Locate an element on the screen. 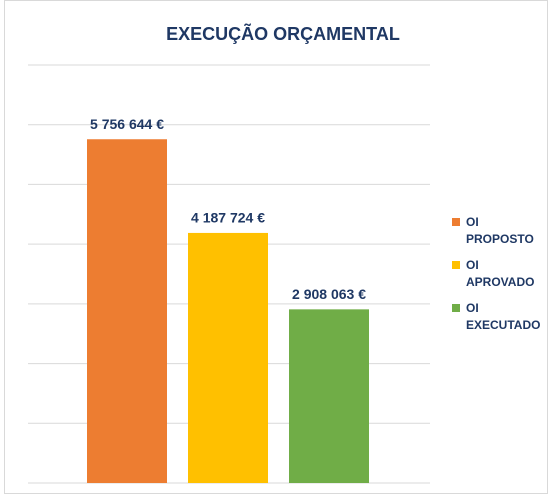 The image size is (550, 494). legend-entry: OI PROPOSTO is located at coordinates (494, 231).